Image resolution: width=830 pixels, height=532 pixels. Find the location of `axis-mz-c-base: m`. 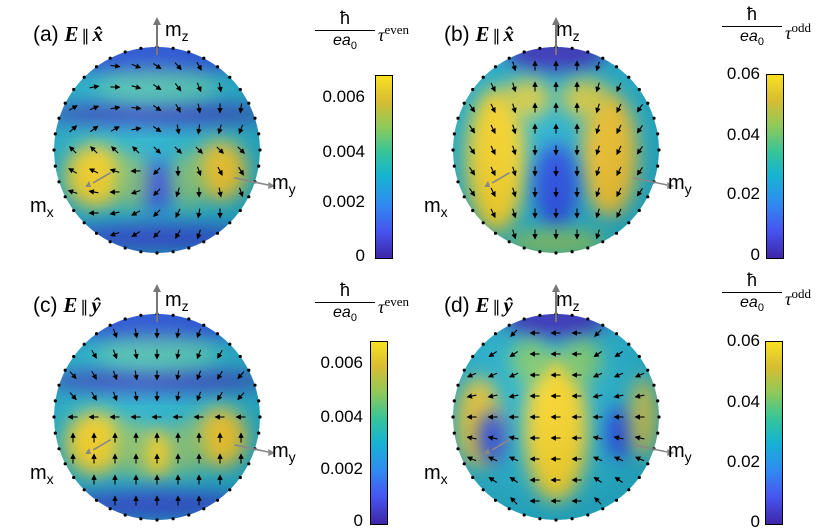

axis-mz-c-base: m is located at coordinates (173, 300).